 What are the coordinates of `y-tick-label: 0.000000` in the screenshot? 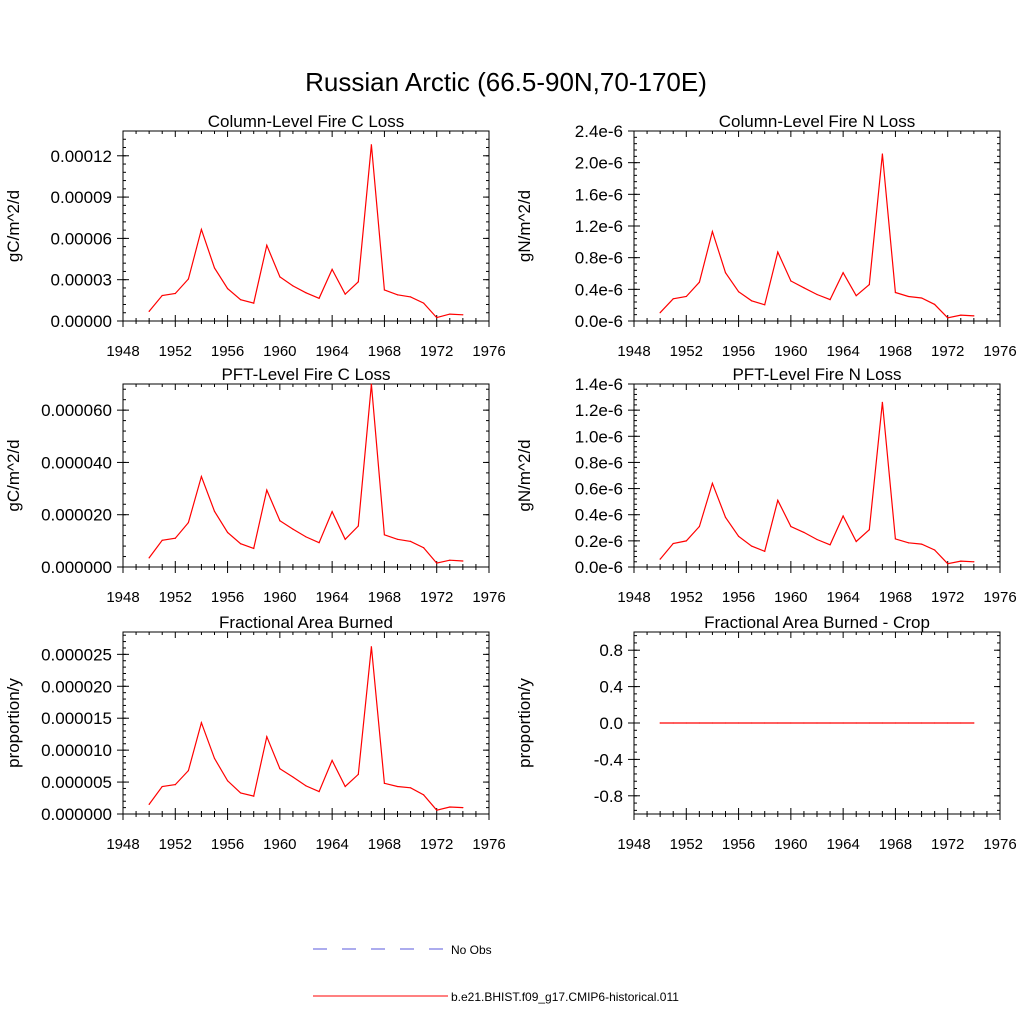 It's located at (76, 814).